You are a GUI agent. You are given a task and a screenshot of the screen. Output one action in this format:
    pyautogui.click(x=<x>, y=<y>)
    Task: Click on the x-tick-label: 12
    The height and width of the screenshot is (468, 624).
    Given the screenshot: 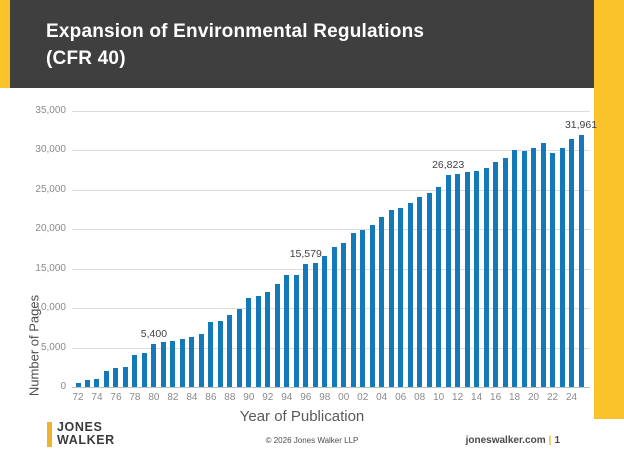 What is the action you would take?
    pyautogui.click(x=458, y=397)
    